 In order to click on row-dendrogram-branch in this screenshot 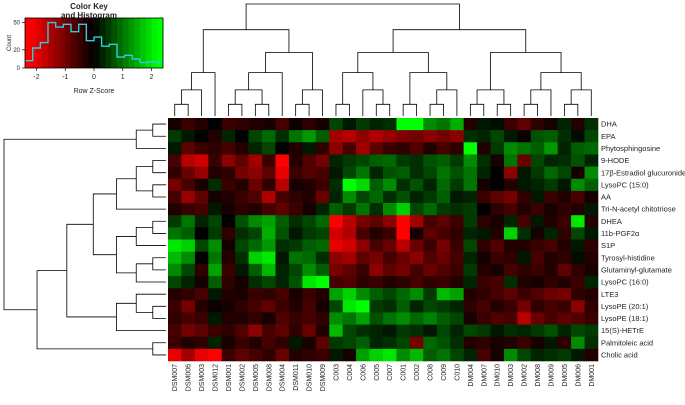, I will do `click(141, 317)`.